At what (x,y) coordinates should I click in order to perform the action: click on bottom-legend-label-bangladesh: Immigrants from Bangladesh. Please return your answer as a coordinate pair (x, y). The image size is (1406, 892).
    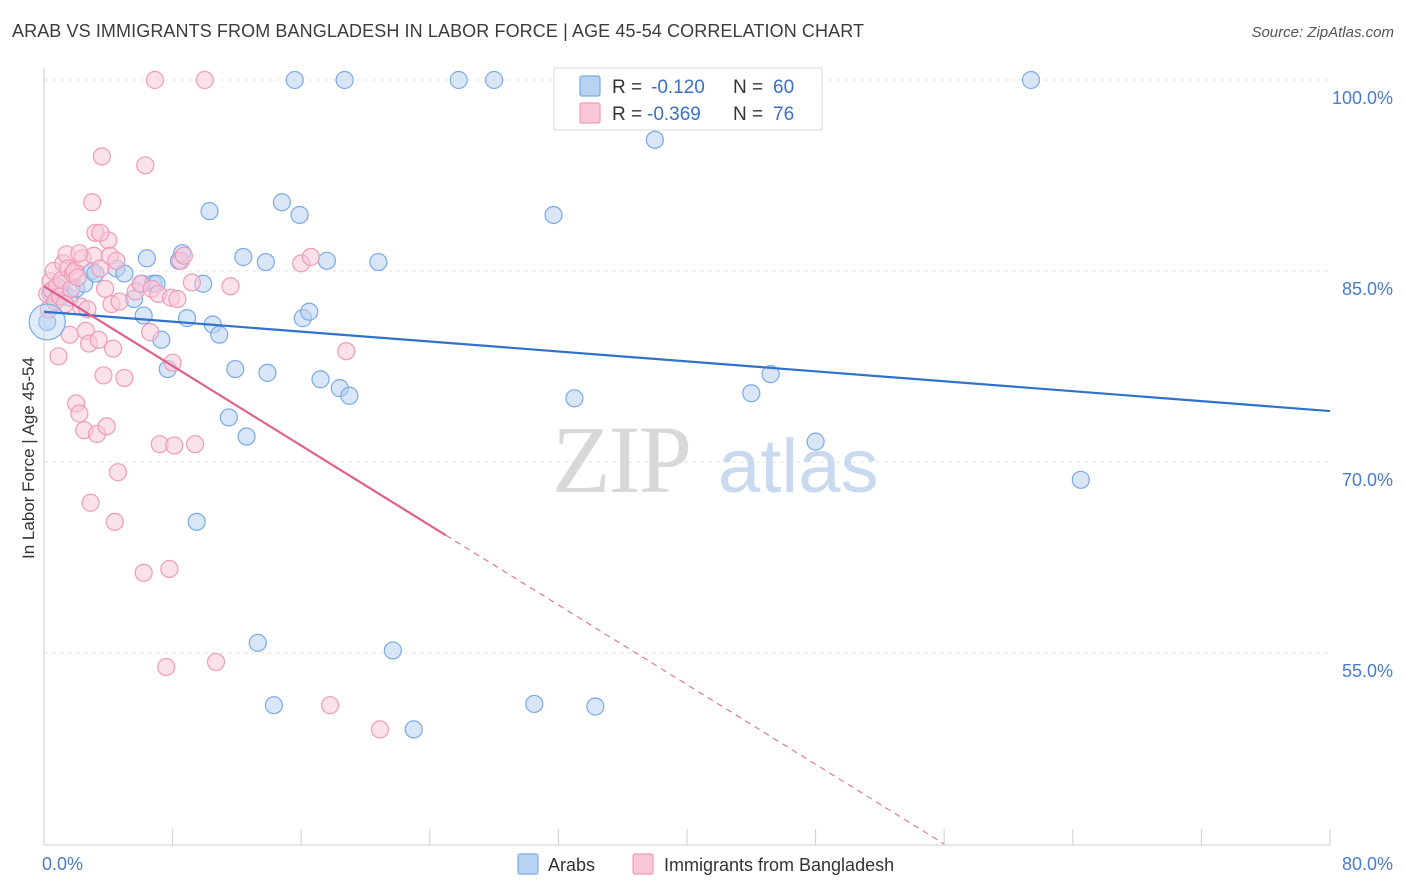
    Looking at the image, I should click on (779, 865).